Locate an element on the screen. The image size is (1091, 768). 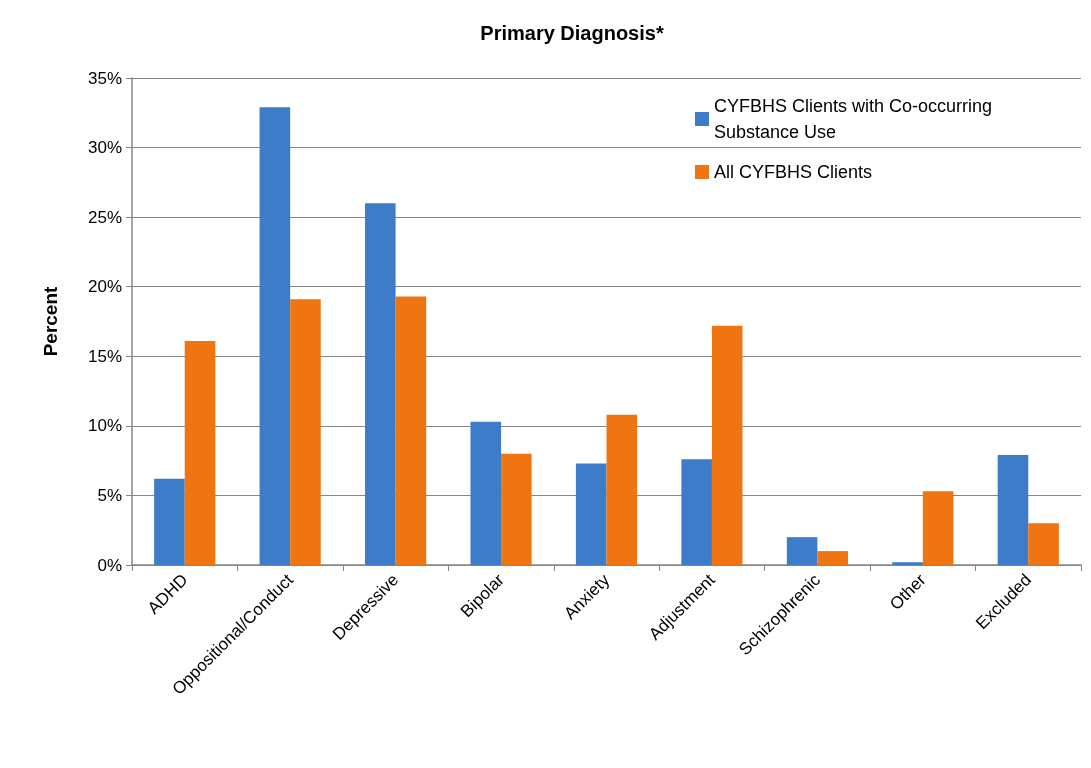
y-tick-label: 30% is located at coordinates (104, 148).